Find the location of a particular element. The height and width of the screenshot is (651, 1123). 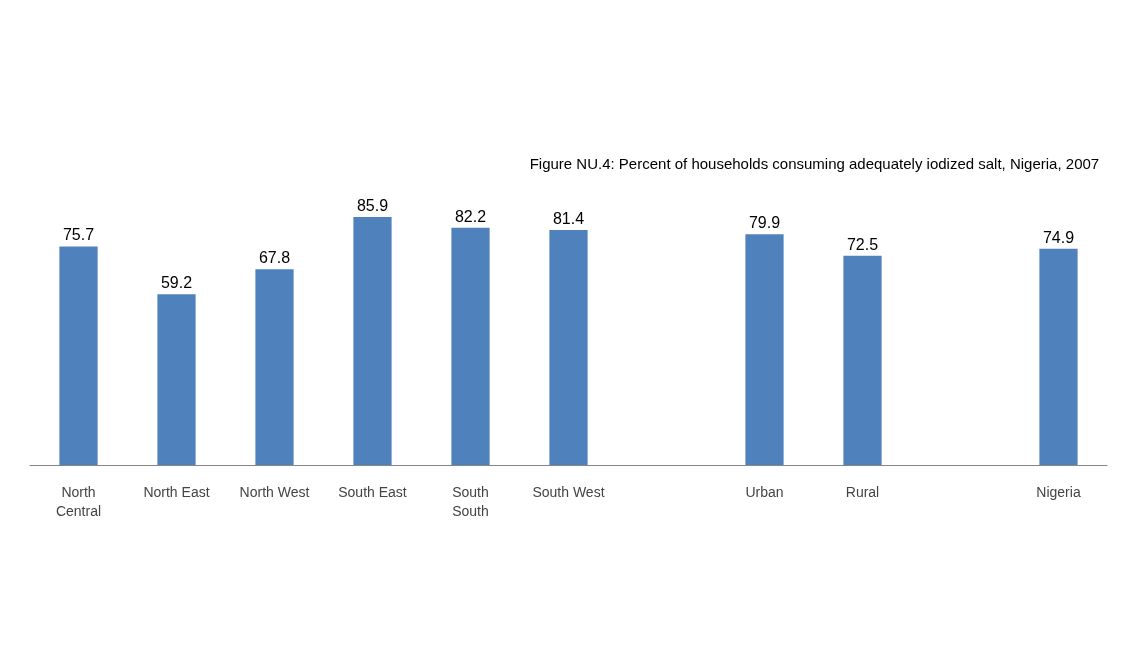

x-tick-label: North West is located at coordinates (274, 491).